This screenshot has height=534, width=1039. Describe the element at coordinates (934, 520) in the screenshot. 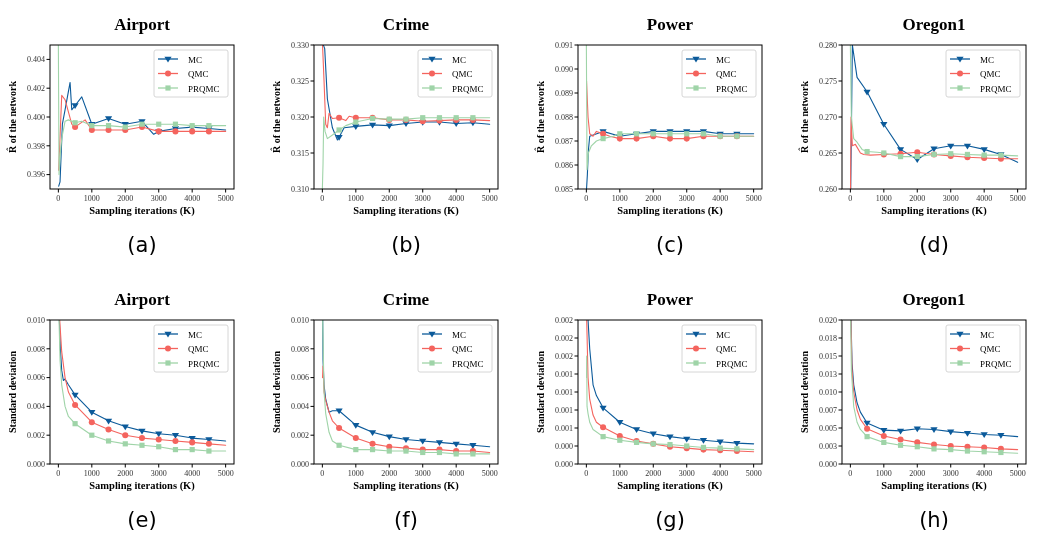

I see `text: (h)` at that location.